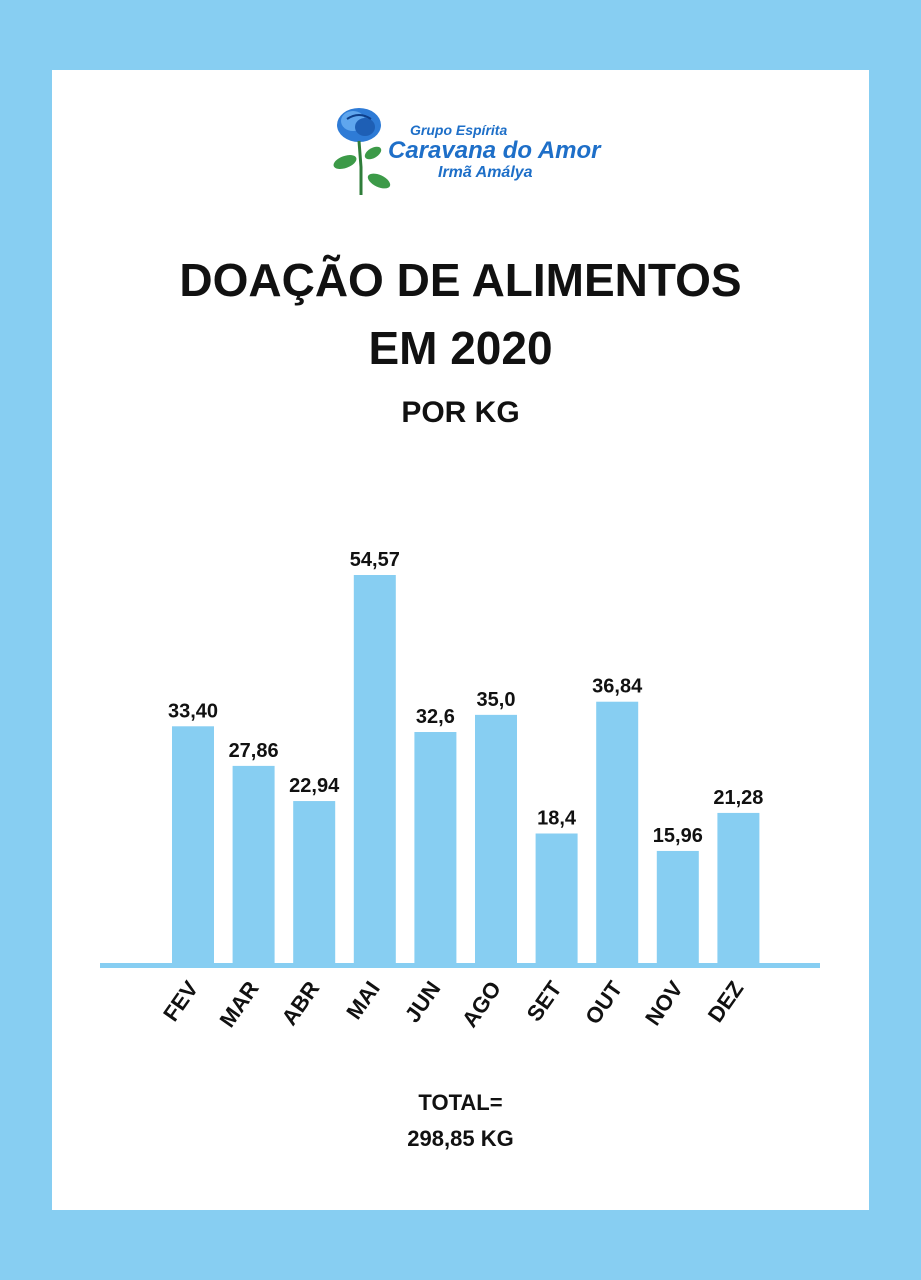 This screenshot has height=1280, width=921. What do you see at coordinates (460, 1102) in the screenshot?
I see `total-label: TOTAL=` at bounding box center [460, 1102].